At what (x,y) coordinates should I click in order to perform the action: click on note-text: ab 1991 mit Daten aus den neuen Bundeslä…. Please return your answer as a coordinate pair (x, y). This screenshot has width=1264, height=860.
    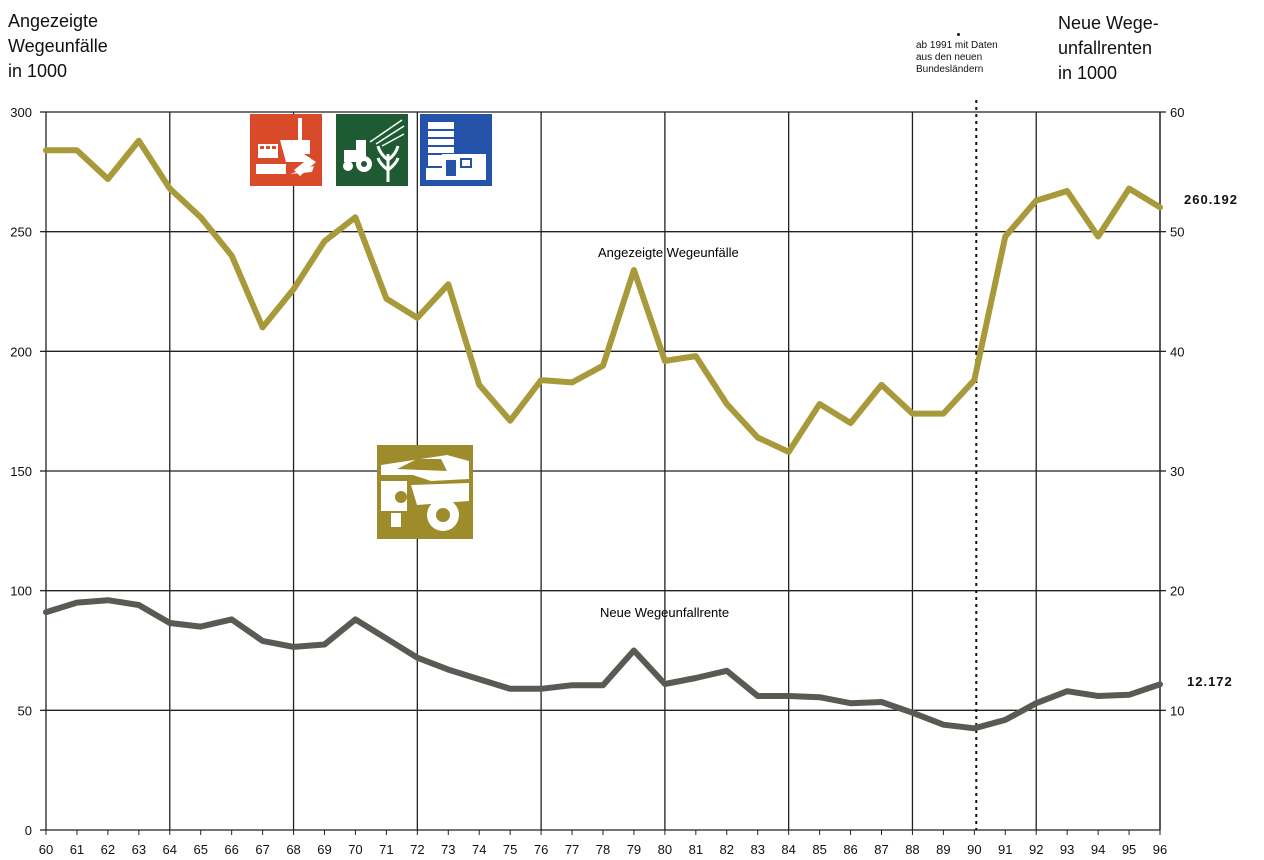
    Looking at the image, I should click on (957, 57).